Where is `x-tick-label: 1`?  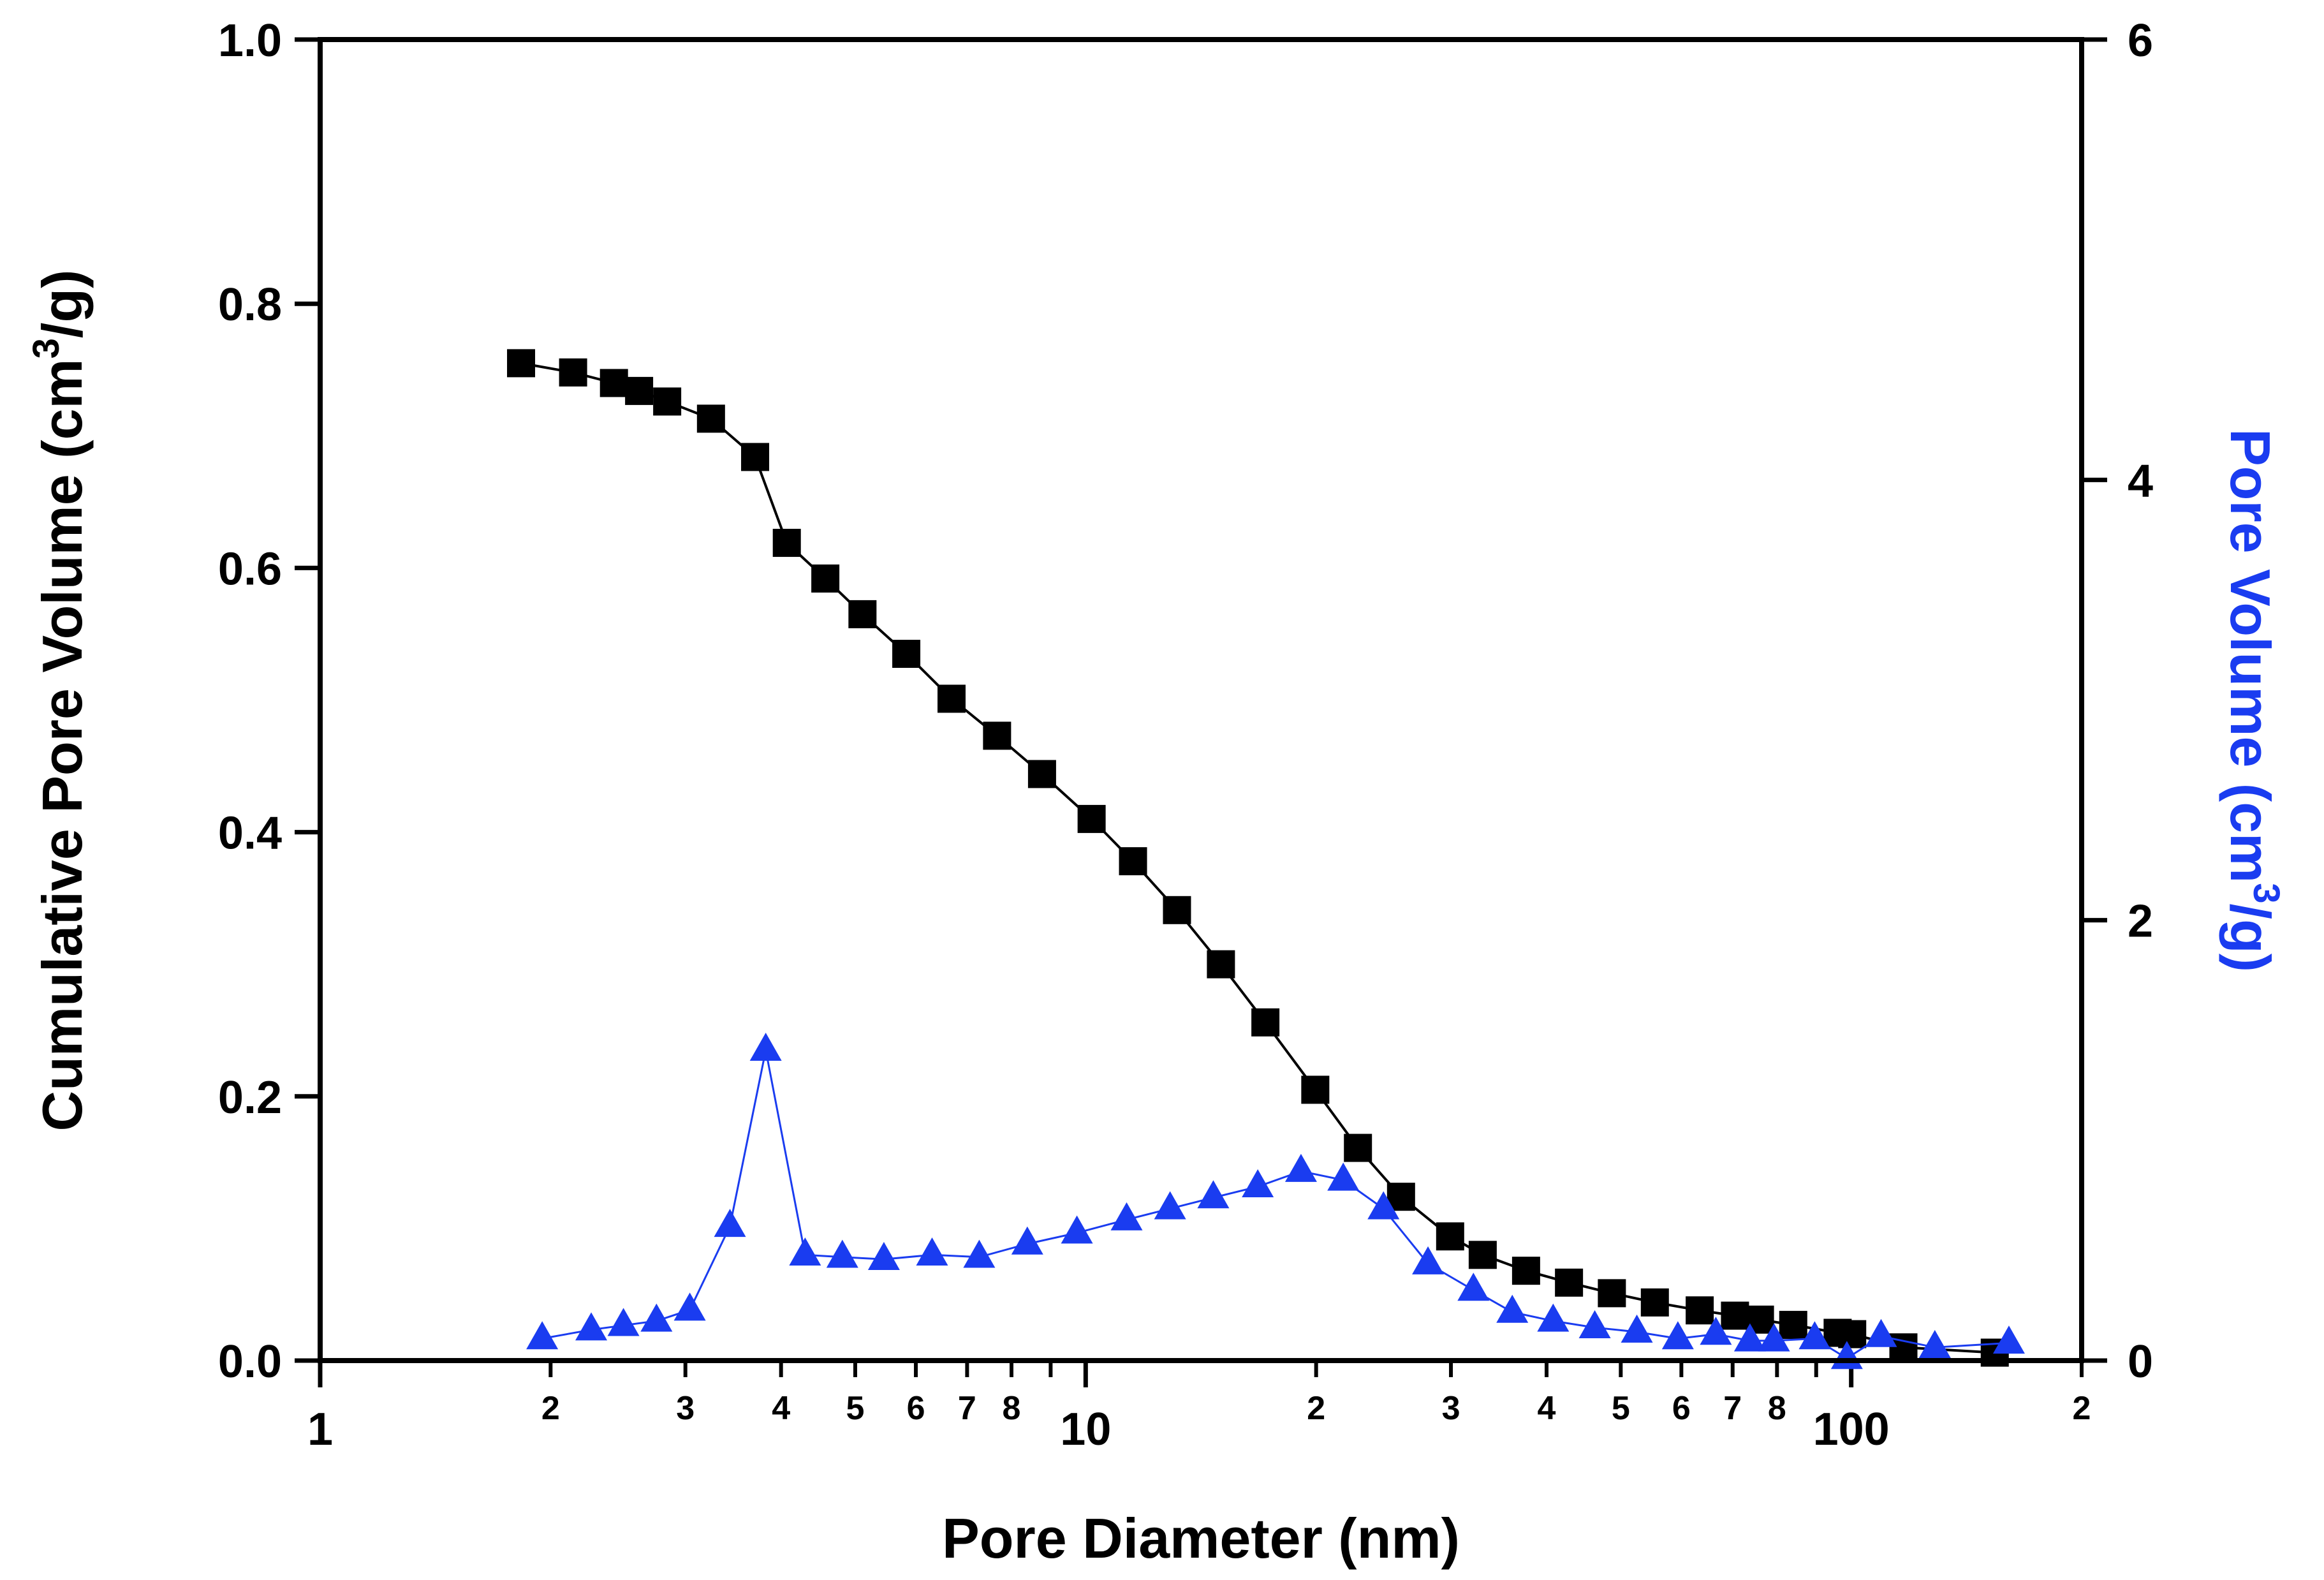
x-tick-label: 1 is located at coordinates (320, 1429).